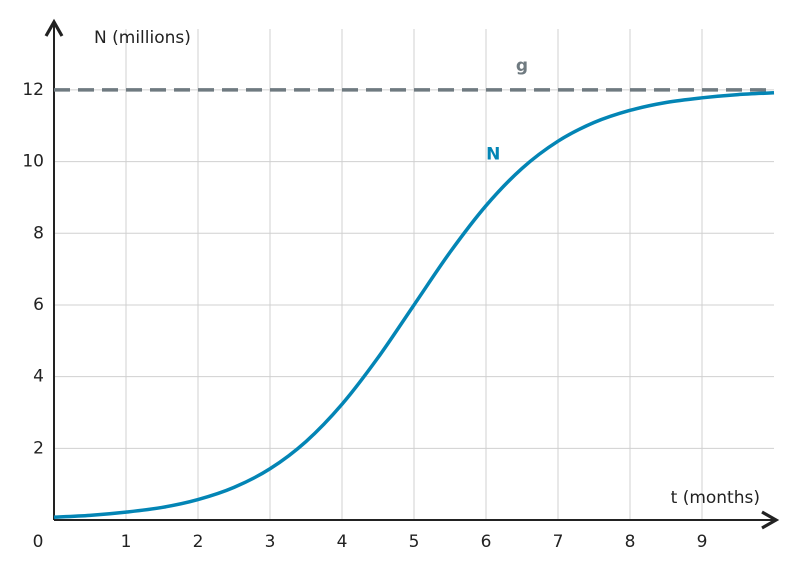 Image resolution: width=792 pixels, height=570 pixels. I want to click on y-tick-label: 8, so click(38, 233).